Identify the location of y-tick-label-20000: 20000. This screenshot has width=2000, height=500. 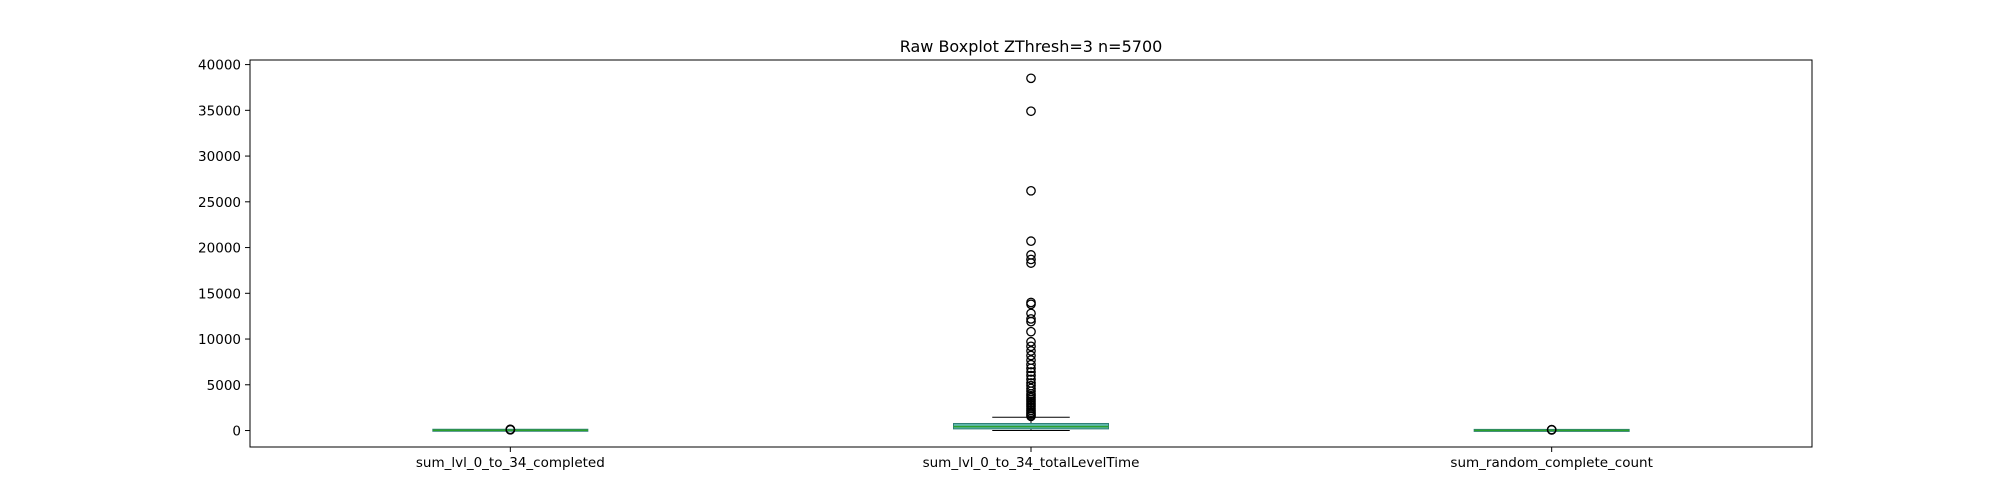
(219, 249).